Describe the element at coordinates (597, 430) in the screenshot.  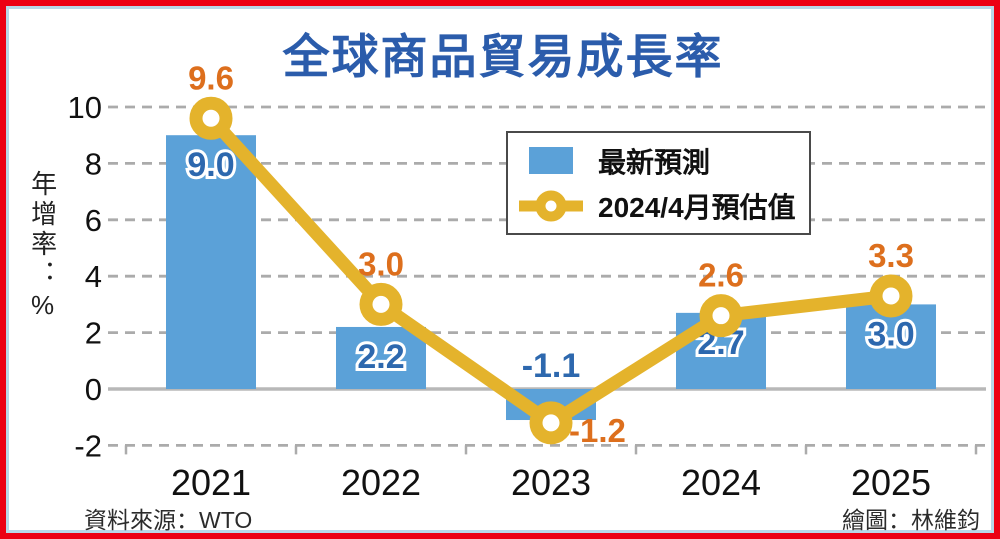
I see `line-label-2023: -1.2` at that location.